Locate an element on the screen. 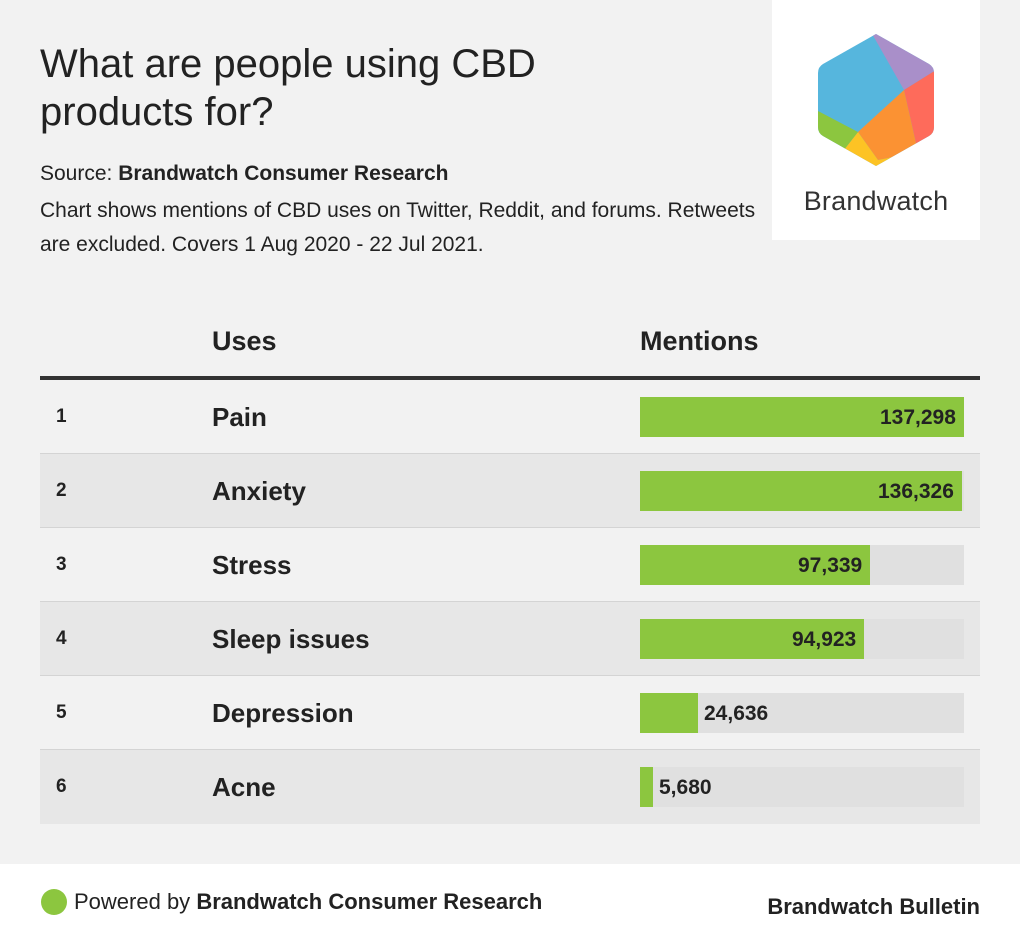 The height and width of the screenshot is (946, 1020). bar-depression is located at coordinates (669, 713).